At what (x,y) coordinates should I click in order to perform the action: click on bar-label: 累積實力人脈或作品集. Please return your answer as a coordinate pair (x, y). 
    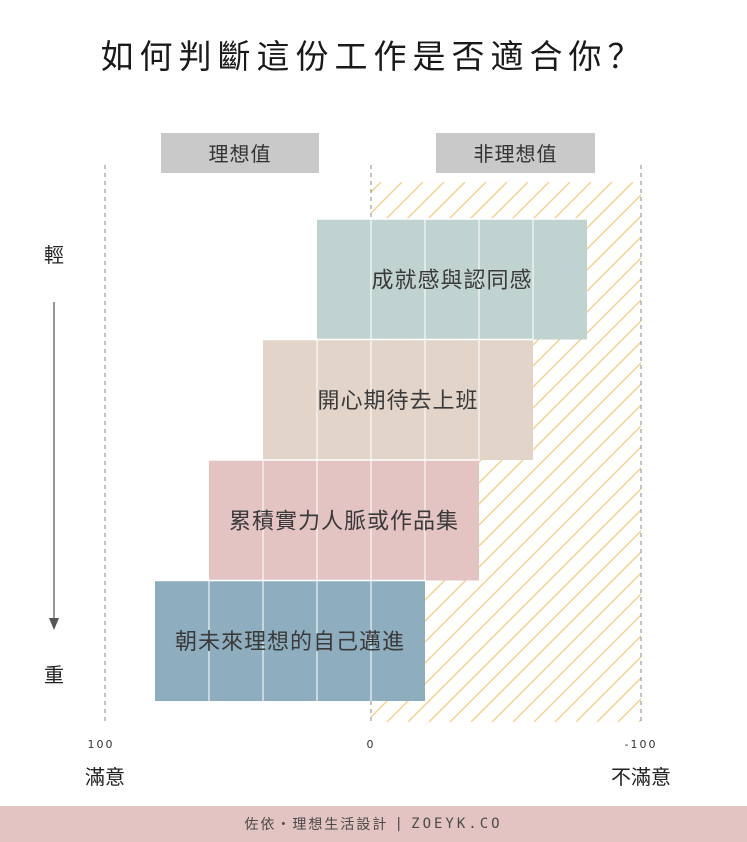
    Looking at the image, I should click on (344, 521).